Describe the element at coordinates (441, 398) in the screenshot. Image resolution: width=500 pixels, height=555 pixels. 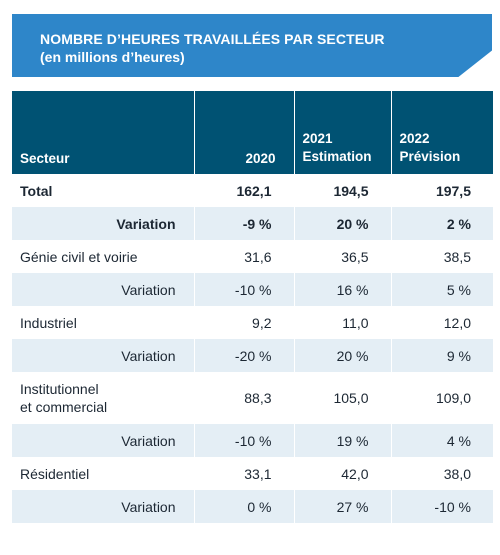
I see `cell-2022: 109,0` at that location.